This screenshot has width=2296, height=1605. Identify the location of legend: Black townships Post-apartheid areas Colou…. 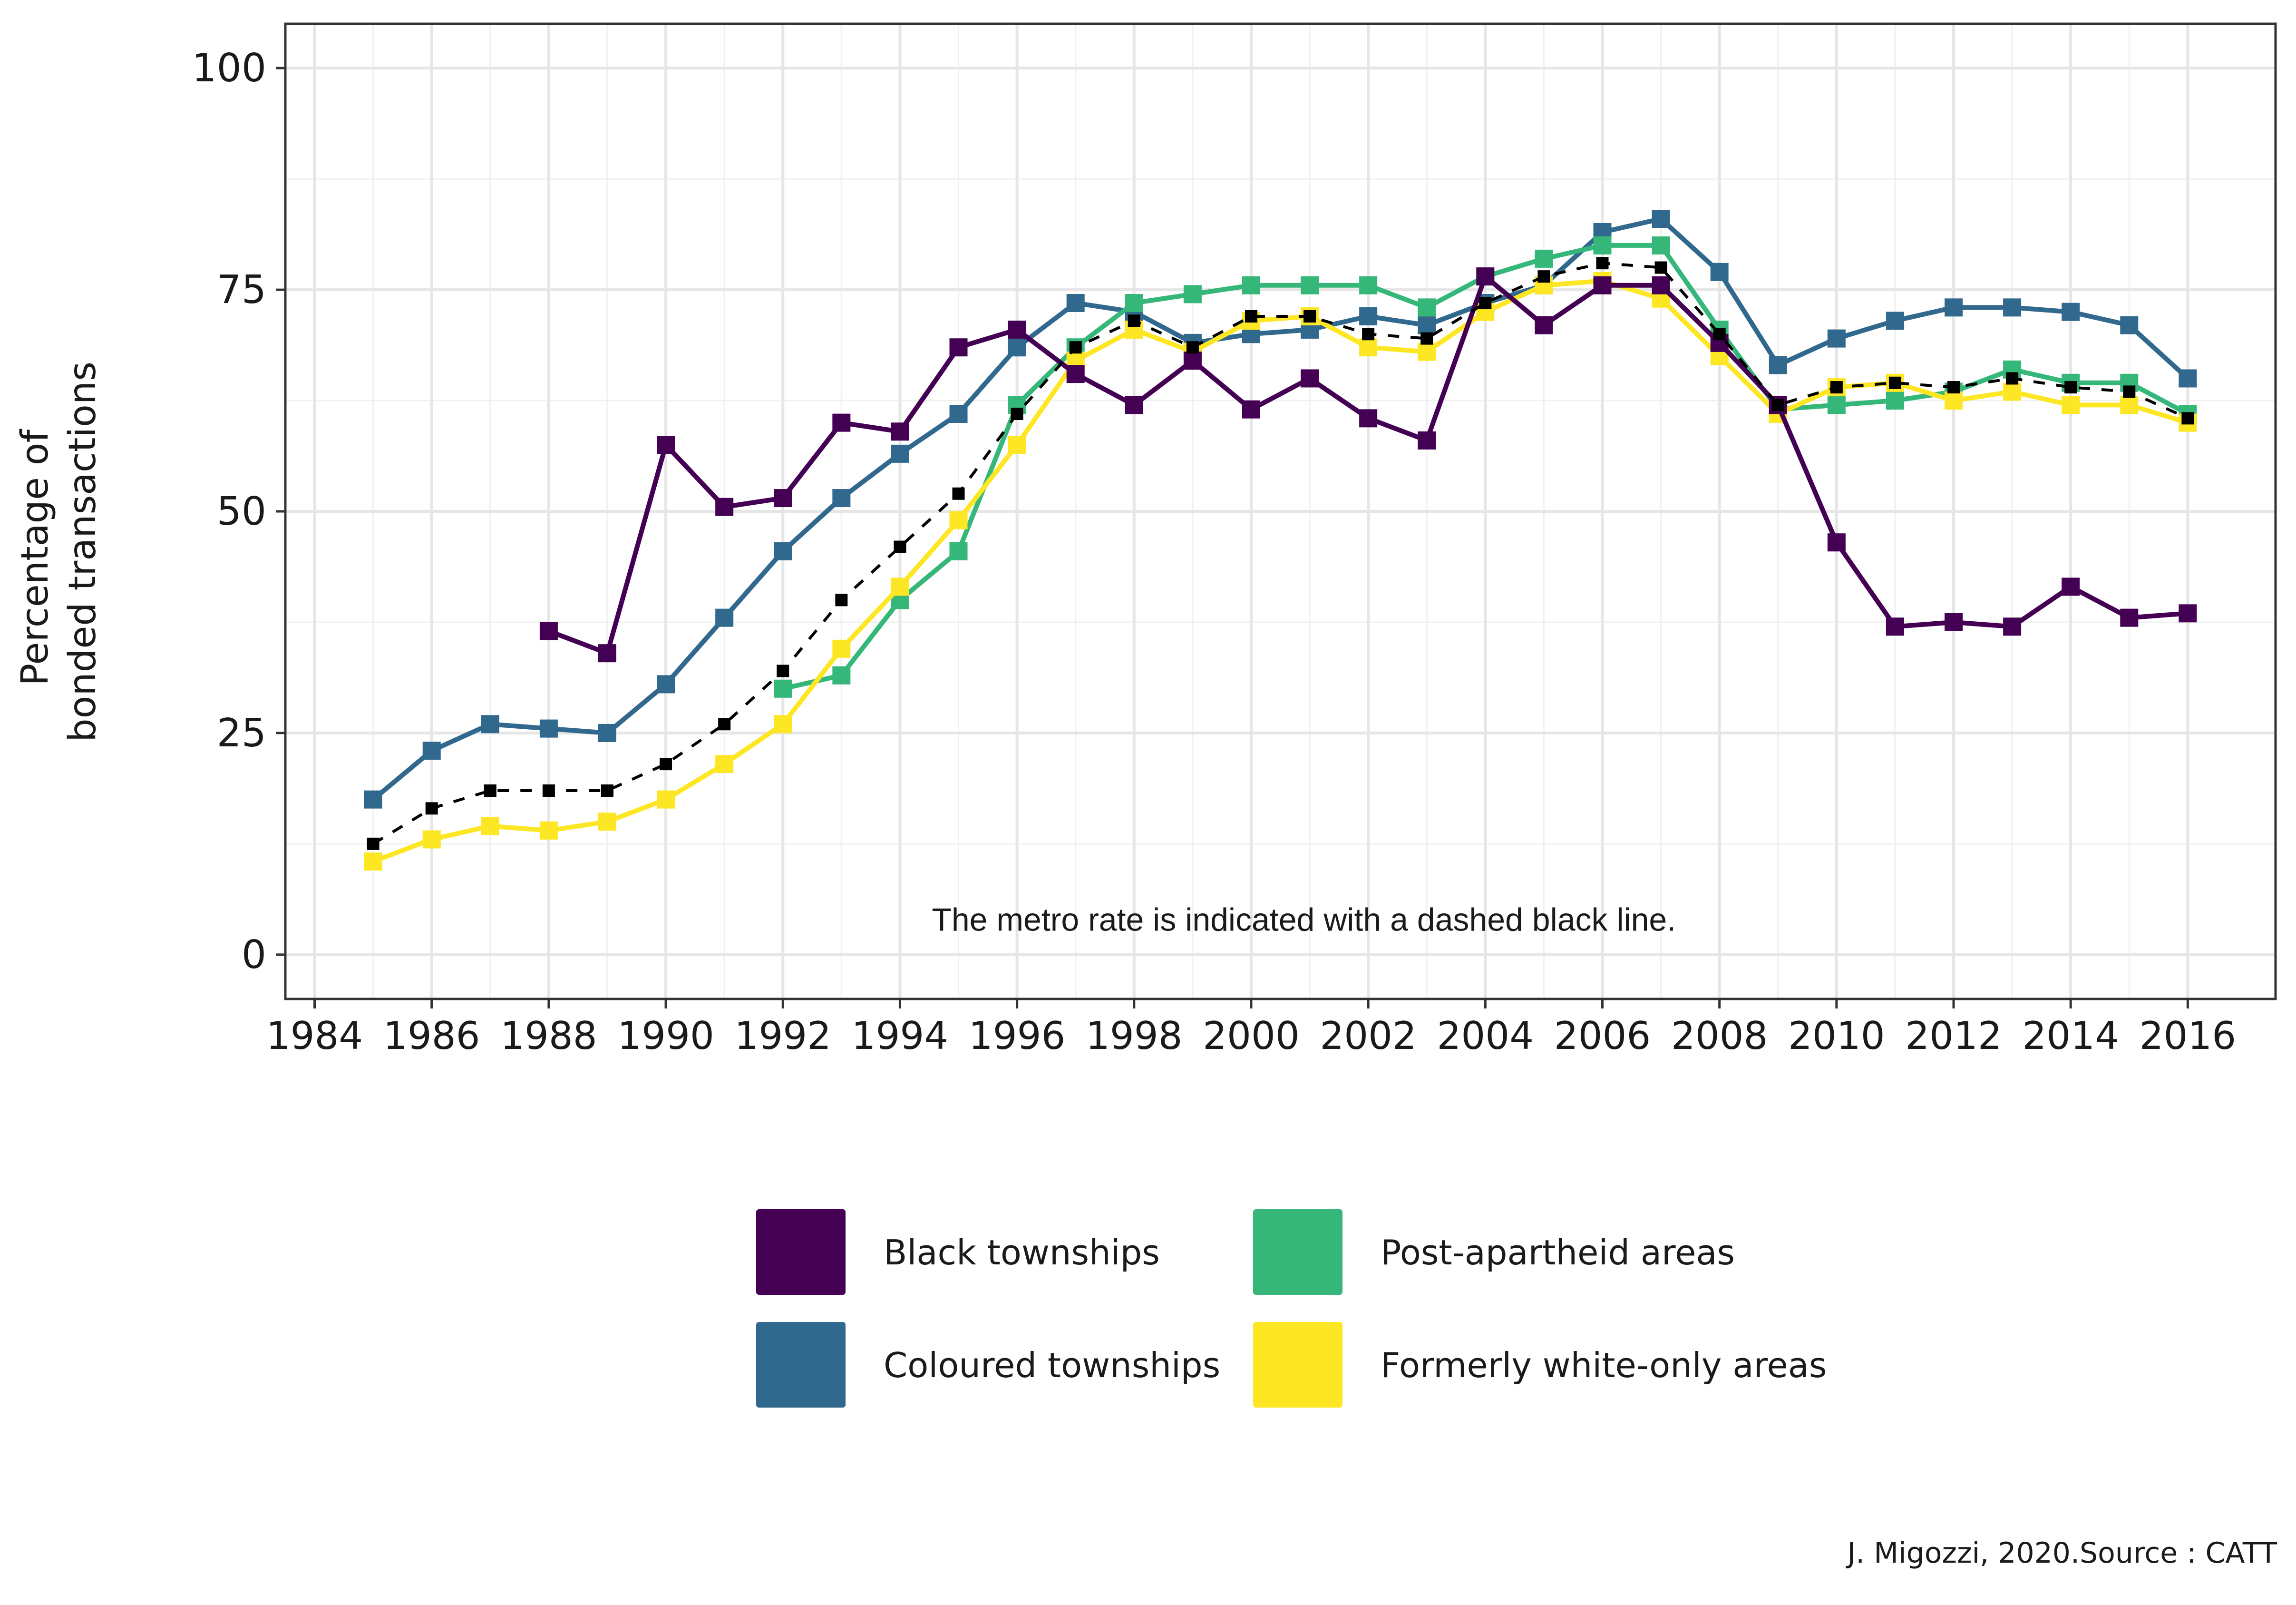
(1291, 1309).